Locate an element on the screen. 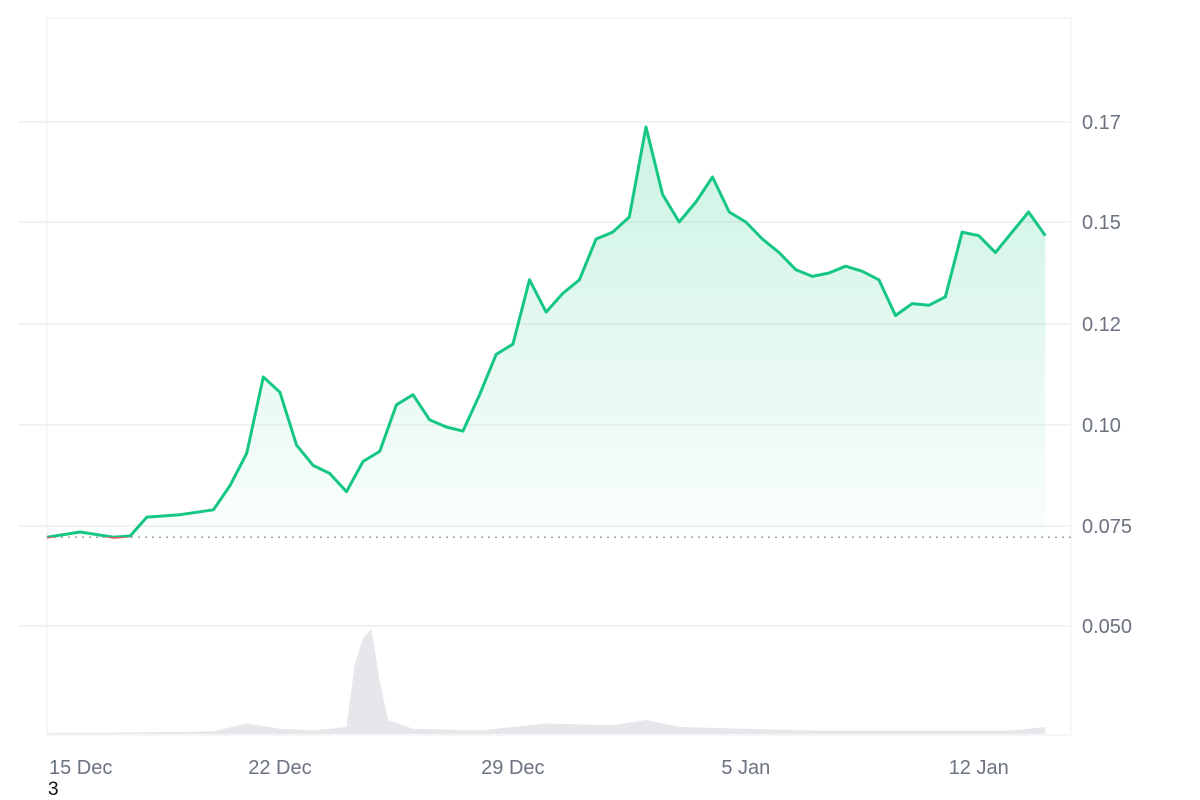 The image size is (1200, 800). y-tick-label: 0.17 is located at coordinates (1101, 123).